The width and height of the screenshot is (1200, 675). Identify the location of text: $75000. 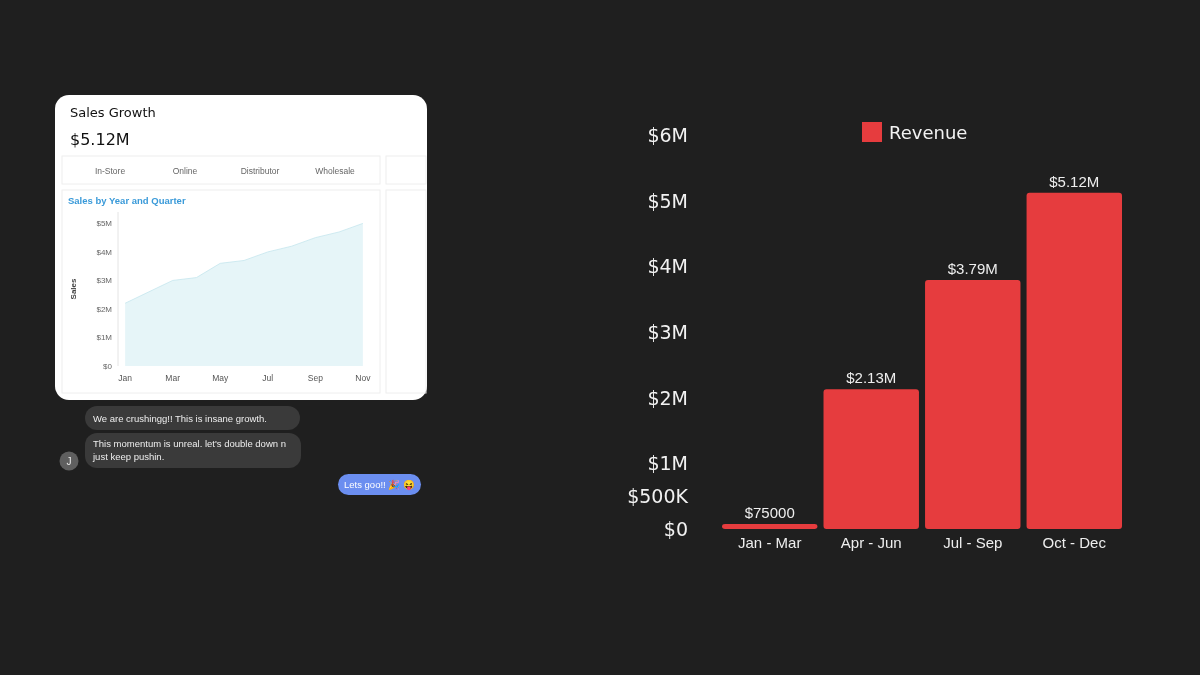
(769, 513).